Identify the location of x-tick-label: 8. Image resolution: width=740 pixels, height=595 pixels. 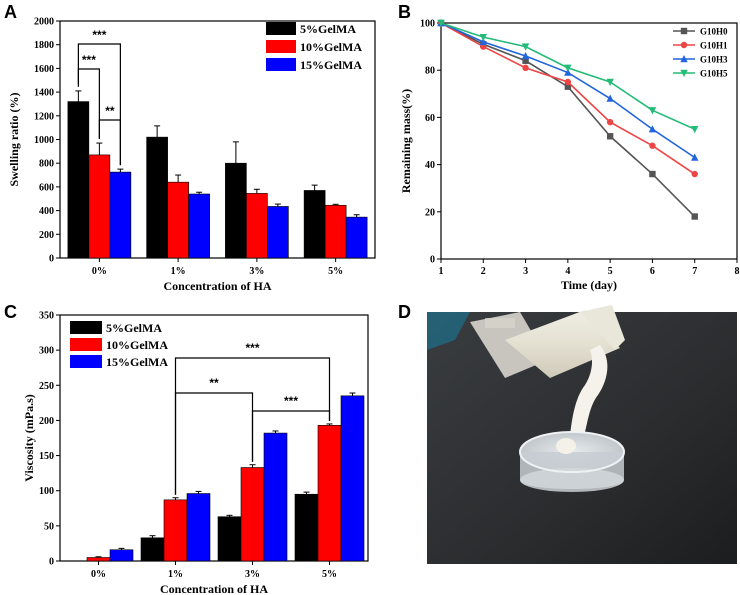
(737, 271).